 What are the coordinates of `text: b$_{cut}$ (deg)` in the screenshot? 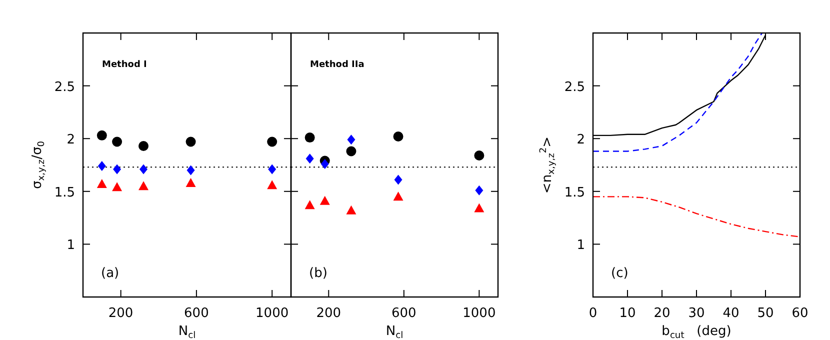 It's located at (697, 332).